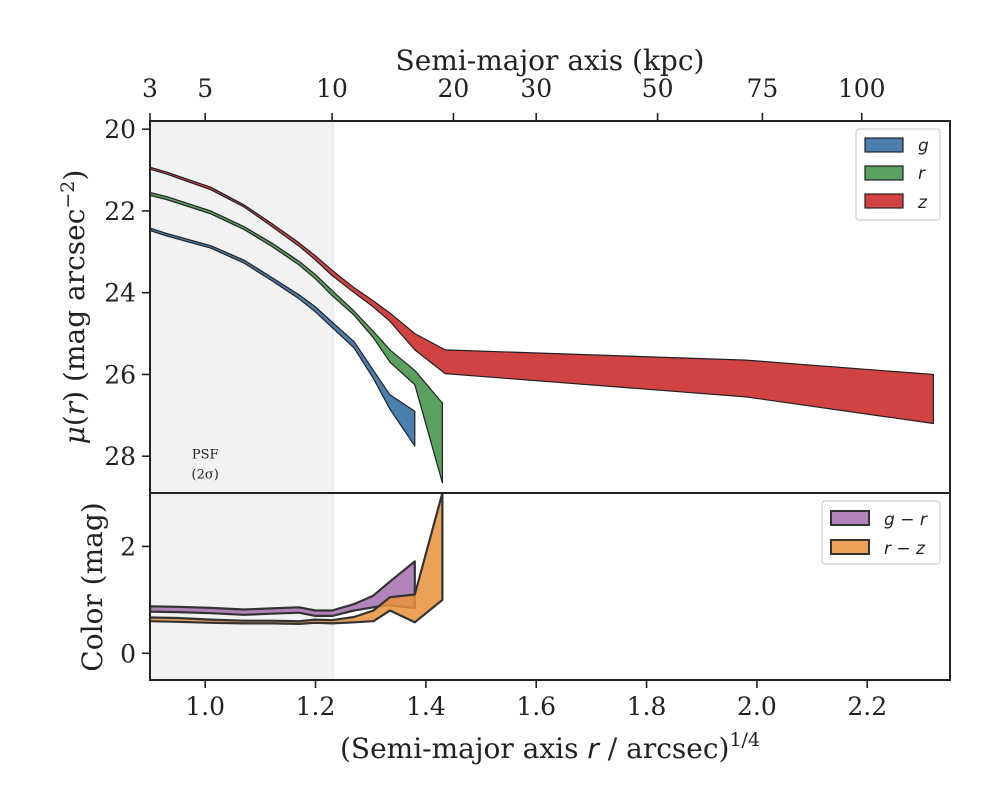 Image resolution: width=1000 pixels, height=800 pixels. Describe the element at coordinates (763, 88) in the screenshot. I see `top-x-tick-label: 75` at that location.